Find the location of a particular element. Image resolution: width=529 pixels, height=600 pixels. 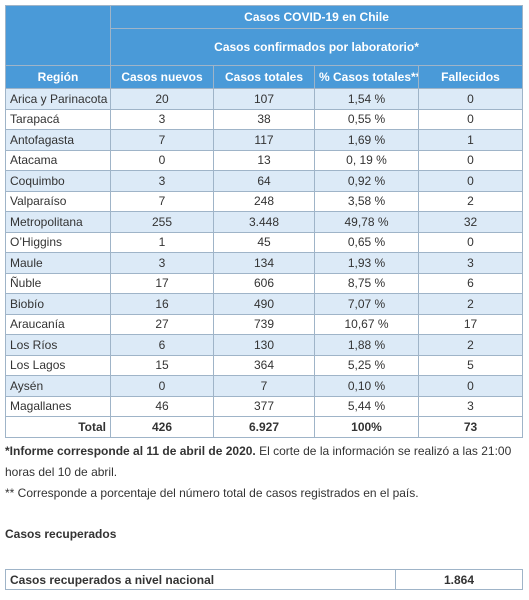

data-row: Tarapacá 3 38 0,55 % 0 is located at coordinates (264, 119).